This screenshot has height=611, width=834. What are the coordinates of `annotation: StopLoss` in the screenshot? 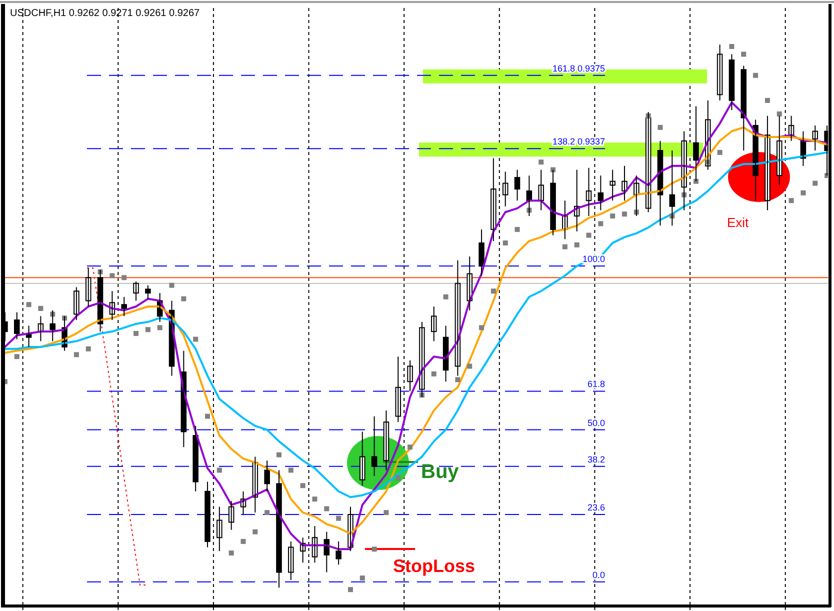 It's located at (434, 566).